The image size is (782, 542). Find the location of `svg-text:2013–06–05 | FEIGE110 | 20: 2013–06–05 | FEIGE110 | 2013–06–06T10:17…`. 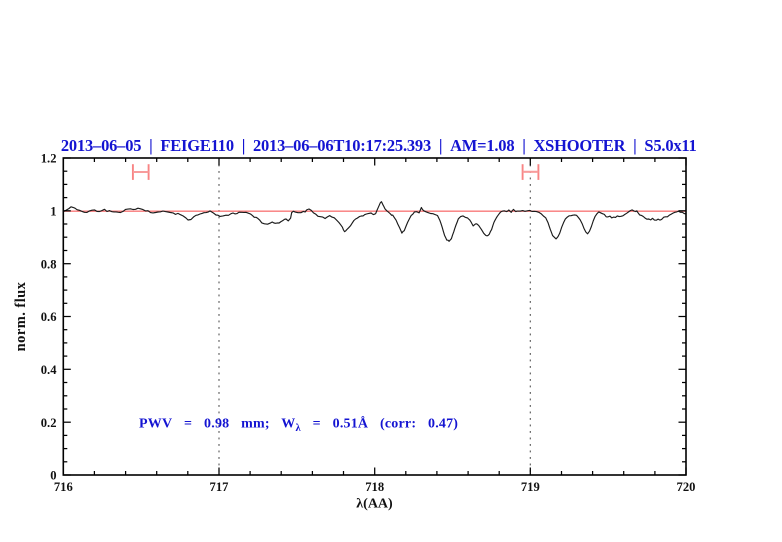

svg-text:2013–06–05 | FEIGE110 | 20: 2013–06–05 | FEIGE110 | 2013–06–06T10:17… is located at coordinates (379, 145).